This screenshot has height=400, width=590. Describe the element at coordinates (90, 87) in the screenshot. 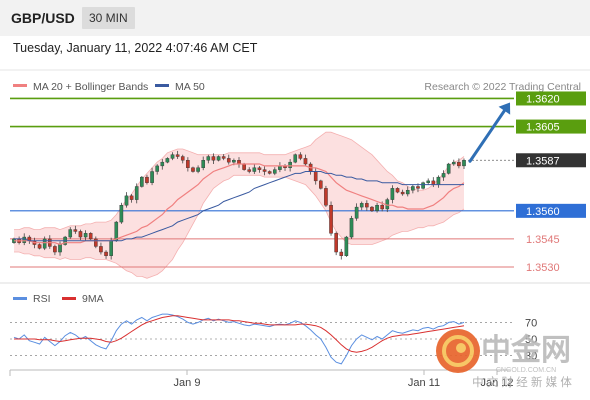

I see `ma20-legend-label: MA 20 + Bollinger Bands` at that location.